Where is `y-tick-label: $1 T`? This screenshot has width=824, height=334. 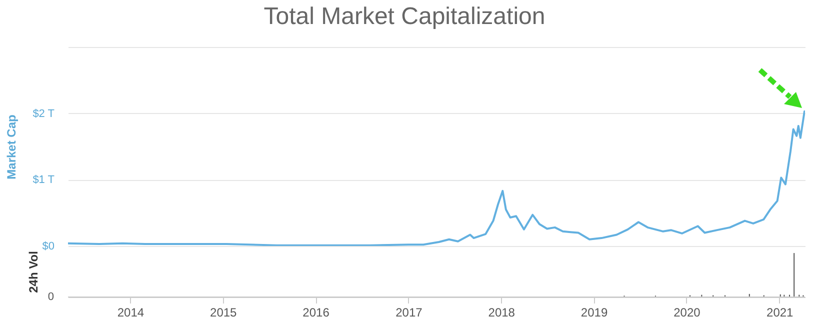
y-tick-label: $1 T is located at coordinates (43, 180).